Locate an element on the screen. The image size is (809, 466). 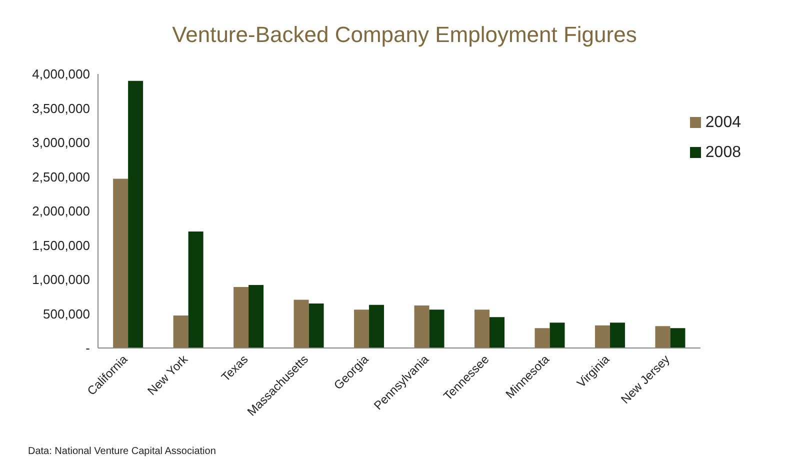
y-tick-label: 1,500,000 is located at coordinates (61, 245).